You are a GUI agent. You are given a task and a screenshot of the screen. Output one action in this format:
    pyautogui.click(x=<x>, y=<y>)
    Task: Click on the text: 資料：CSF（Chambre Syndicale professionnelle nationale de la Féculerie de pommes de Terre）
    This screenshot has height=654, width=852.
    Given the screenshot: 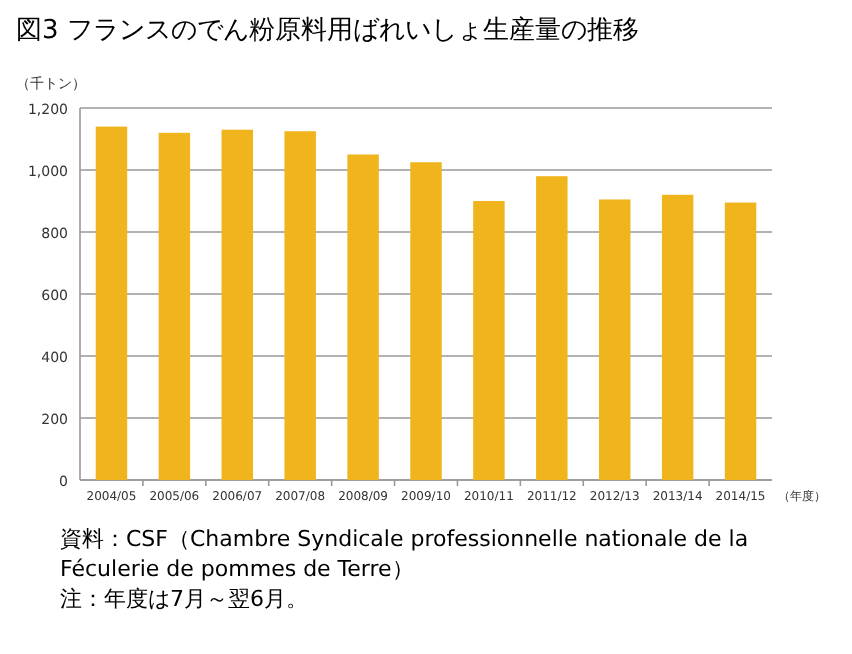 What is the action you would take?
    pyautogui.click(x=405, y=554)
    